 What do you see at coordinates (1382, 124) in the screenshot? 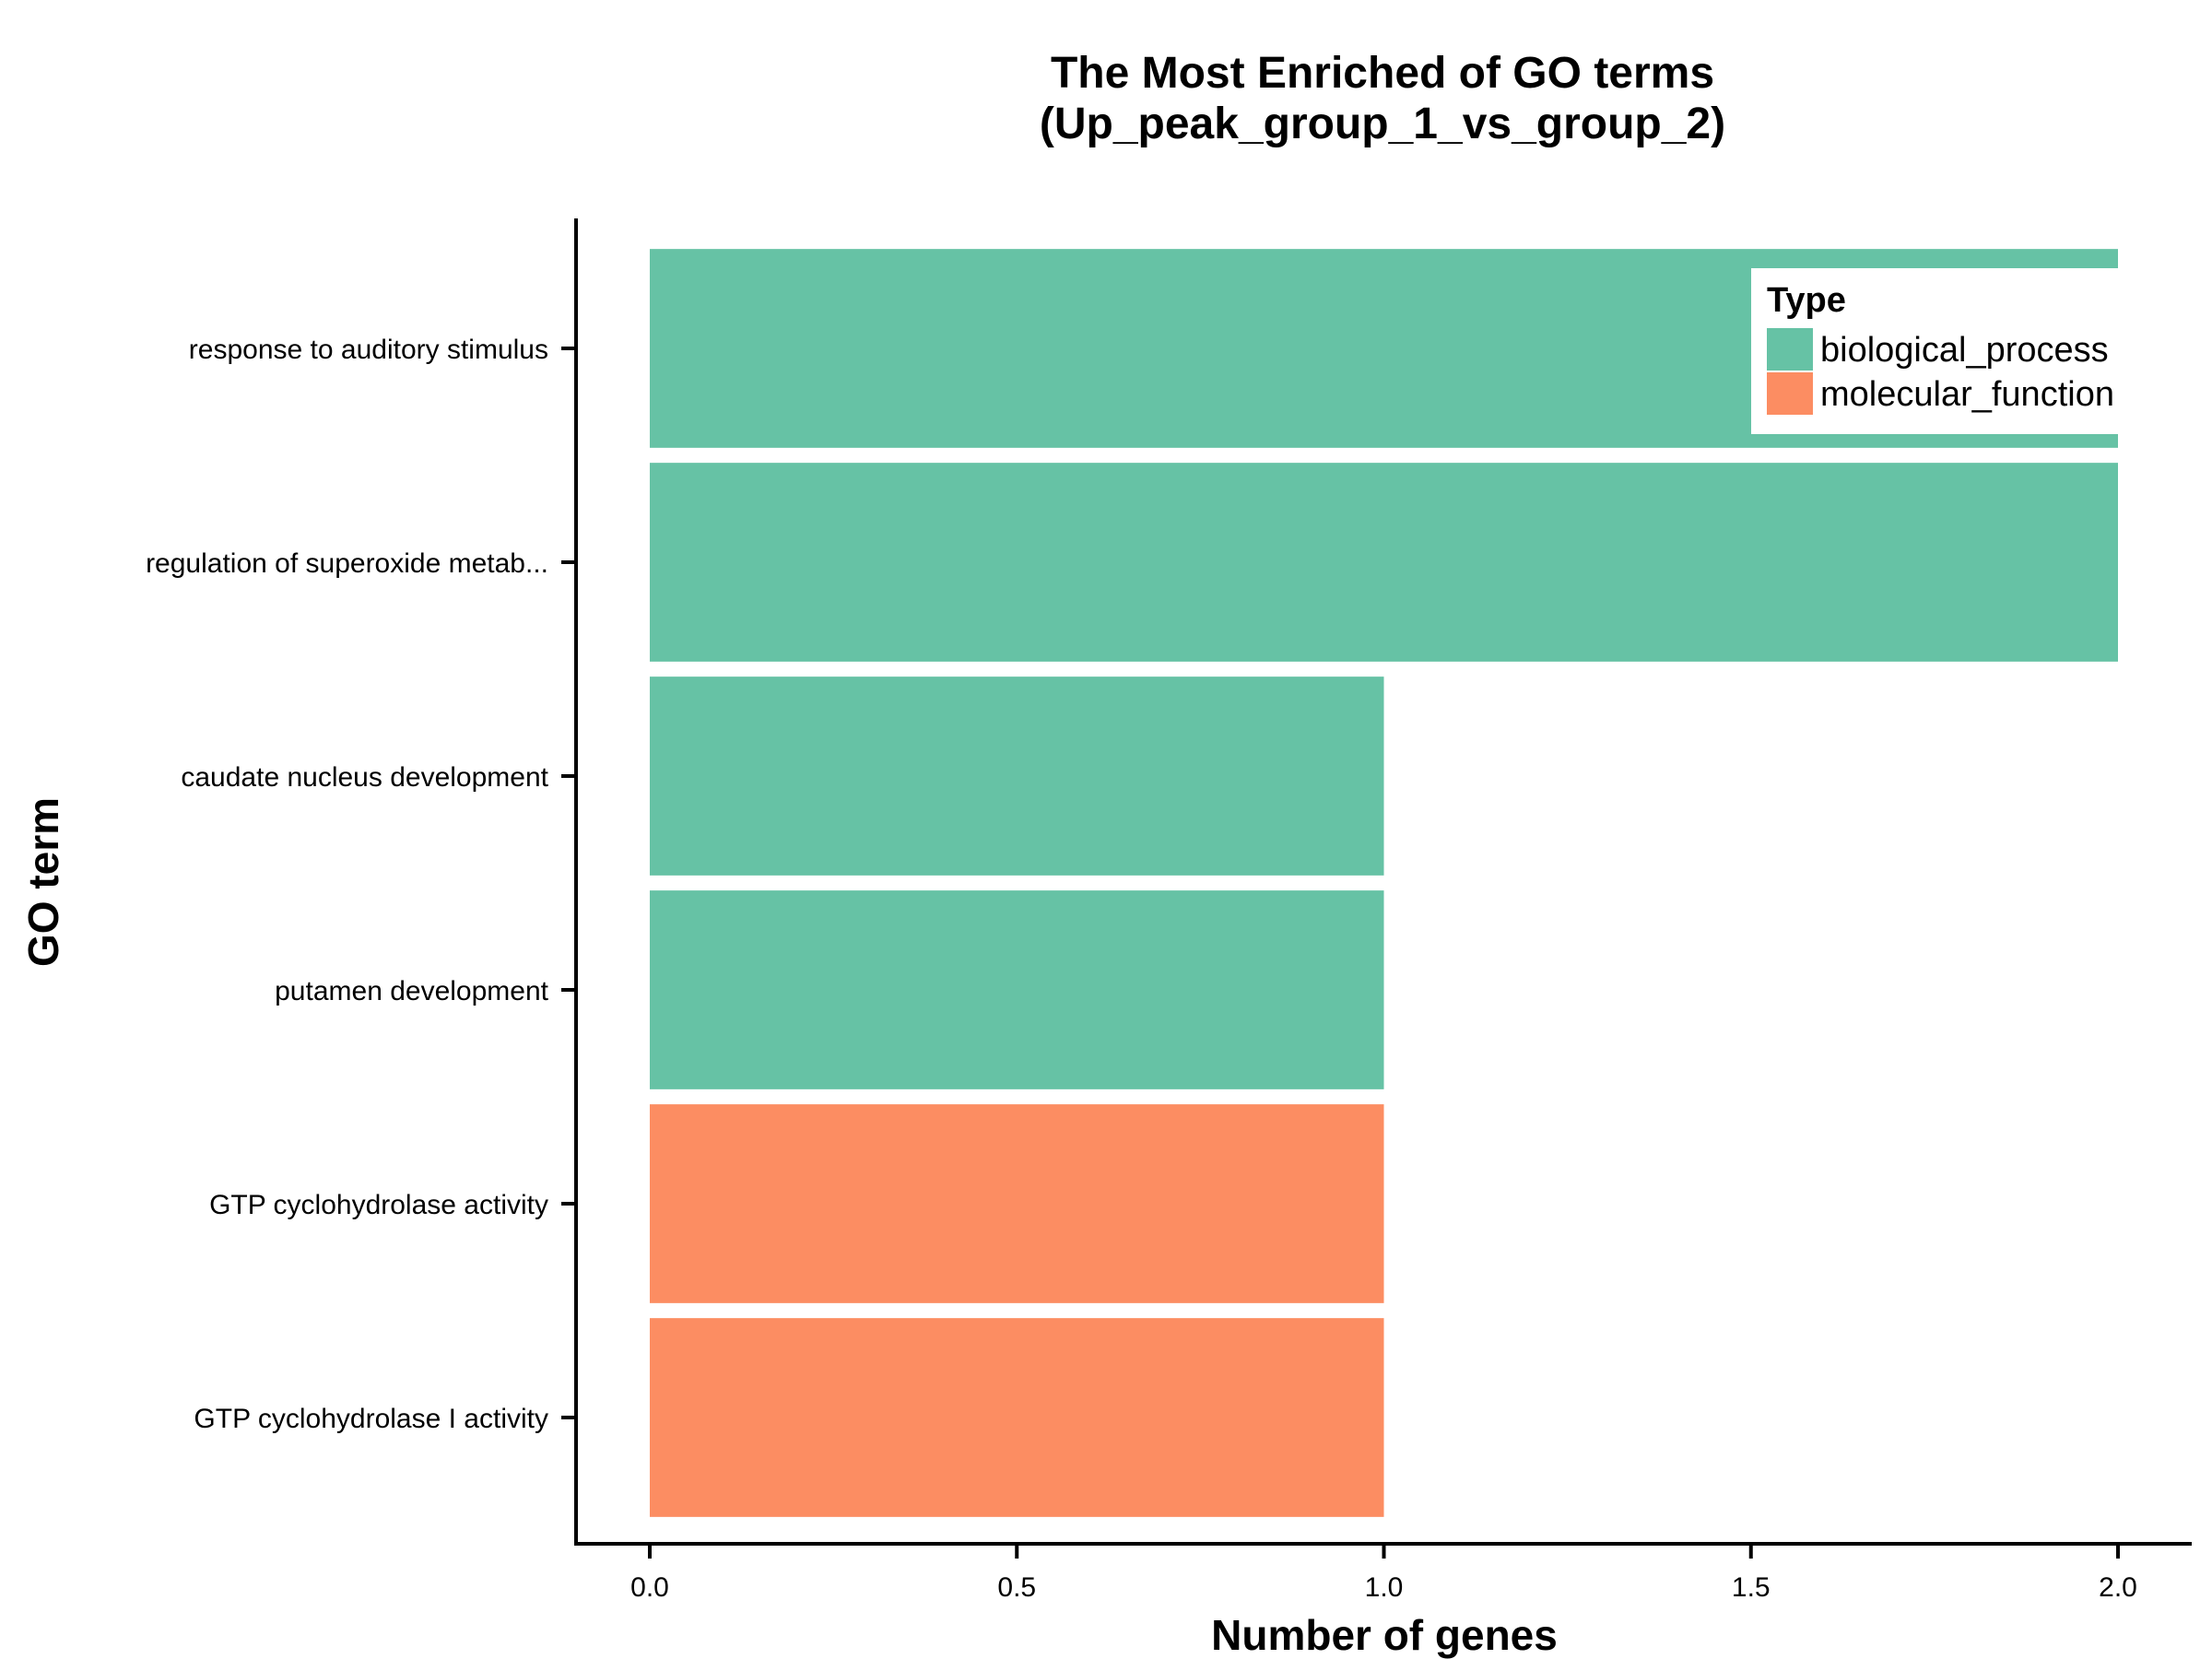
I see `chart-title-line2: (Up_peak_group_1_vs_group_2)` at bounding box center [1382, 124].